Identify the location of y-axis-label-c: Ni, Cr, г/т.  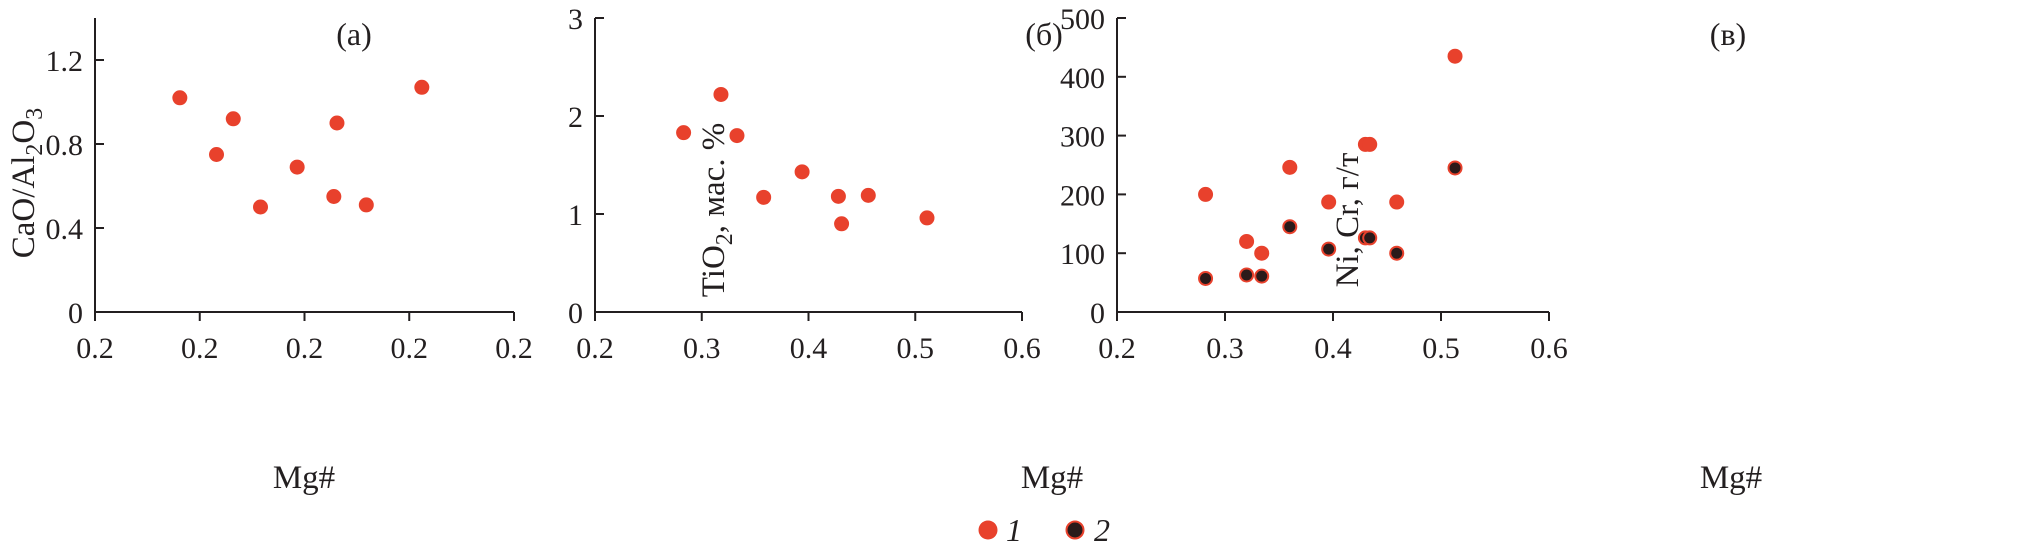
(1348, 220).